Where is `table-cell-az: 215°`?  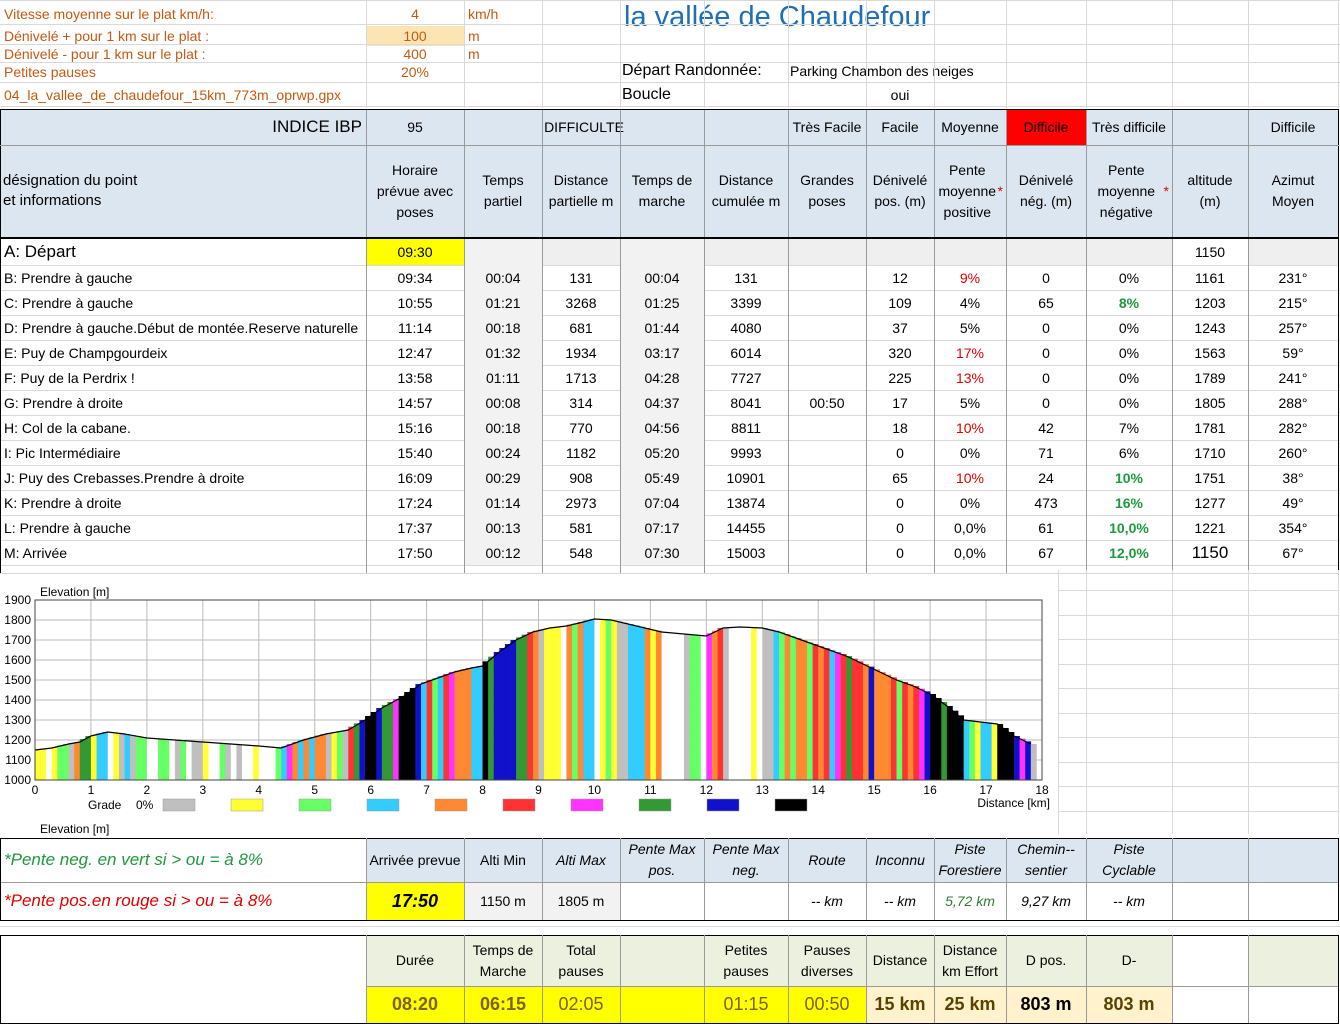 table-cell-az: 215° is located at coordinates (1293, 302).